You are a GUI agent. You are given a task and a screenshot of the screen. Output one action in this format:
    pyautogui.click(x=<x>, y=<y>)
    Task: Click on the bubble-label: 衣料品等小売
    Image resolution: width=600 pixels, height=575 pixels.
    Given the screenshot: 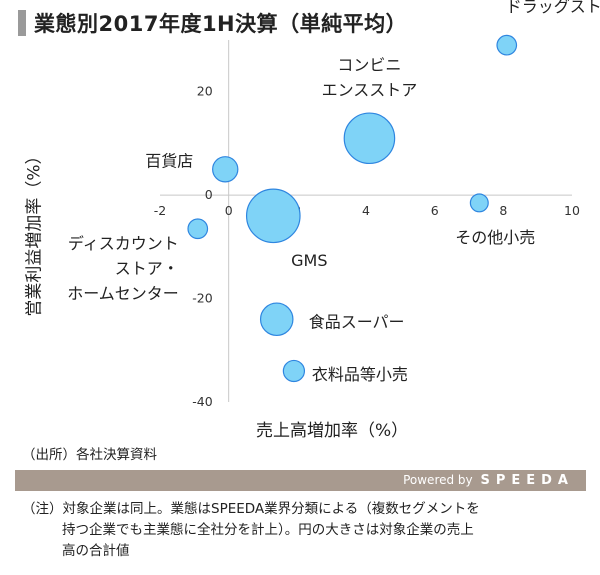 What is the action you would take?
    pyautogui.click(x=360, y=374)
    